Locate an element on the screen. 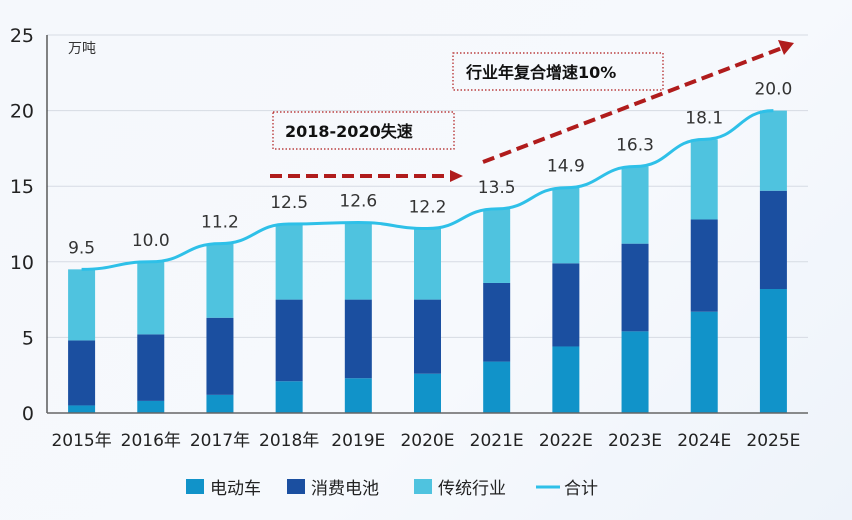  annotation-slowdown: 2018-2020失速 is located at coordinates (366, 146).